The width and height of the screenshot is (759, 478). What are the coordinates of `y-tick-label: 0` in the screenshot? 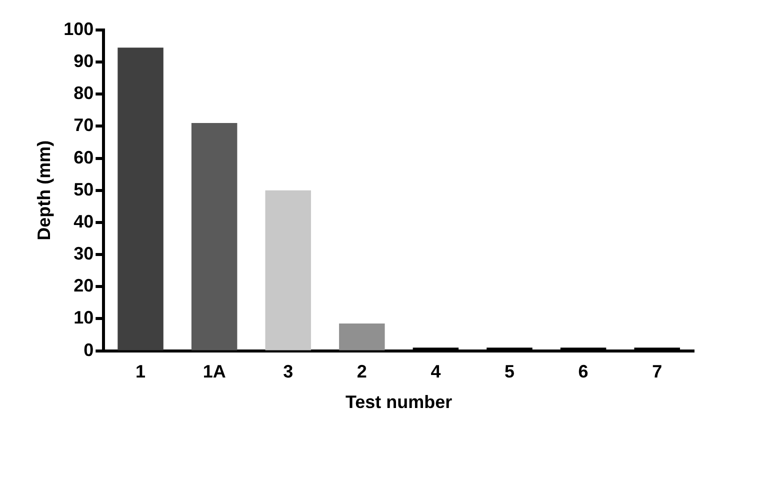 It's located at (89, 350).